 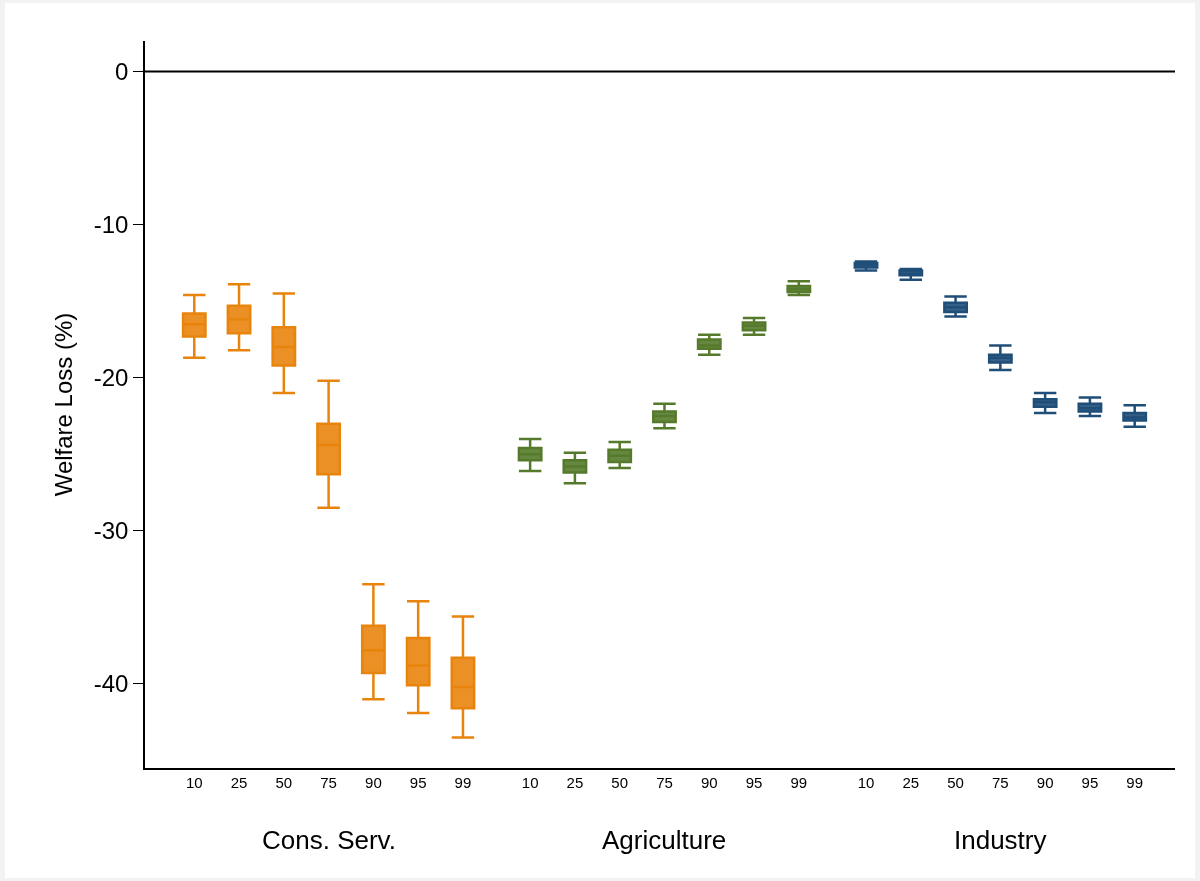 What do you see at coordinates (64, 404) in the screenshot?
I see `y-axis-title: Welfare Loss (%)` at bounding box center [64, 404].